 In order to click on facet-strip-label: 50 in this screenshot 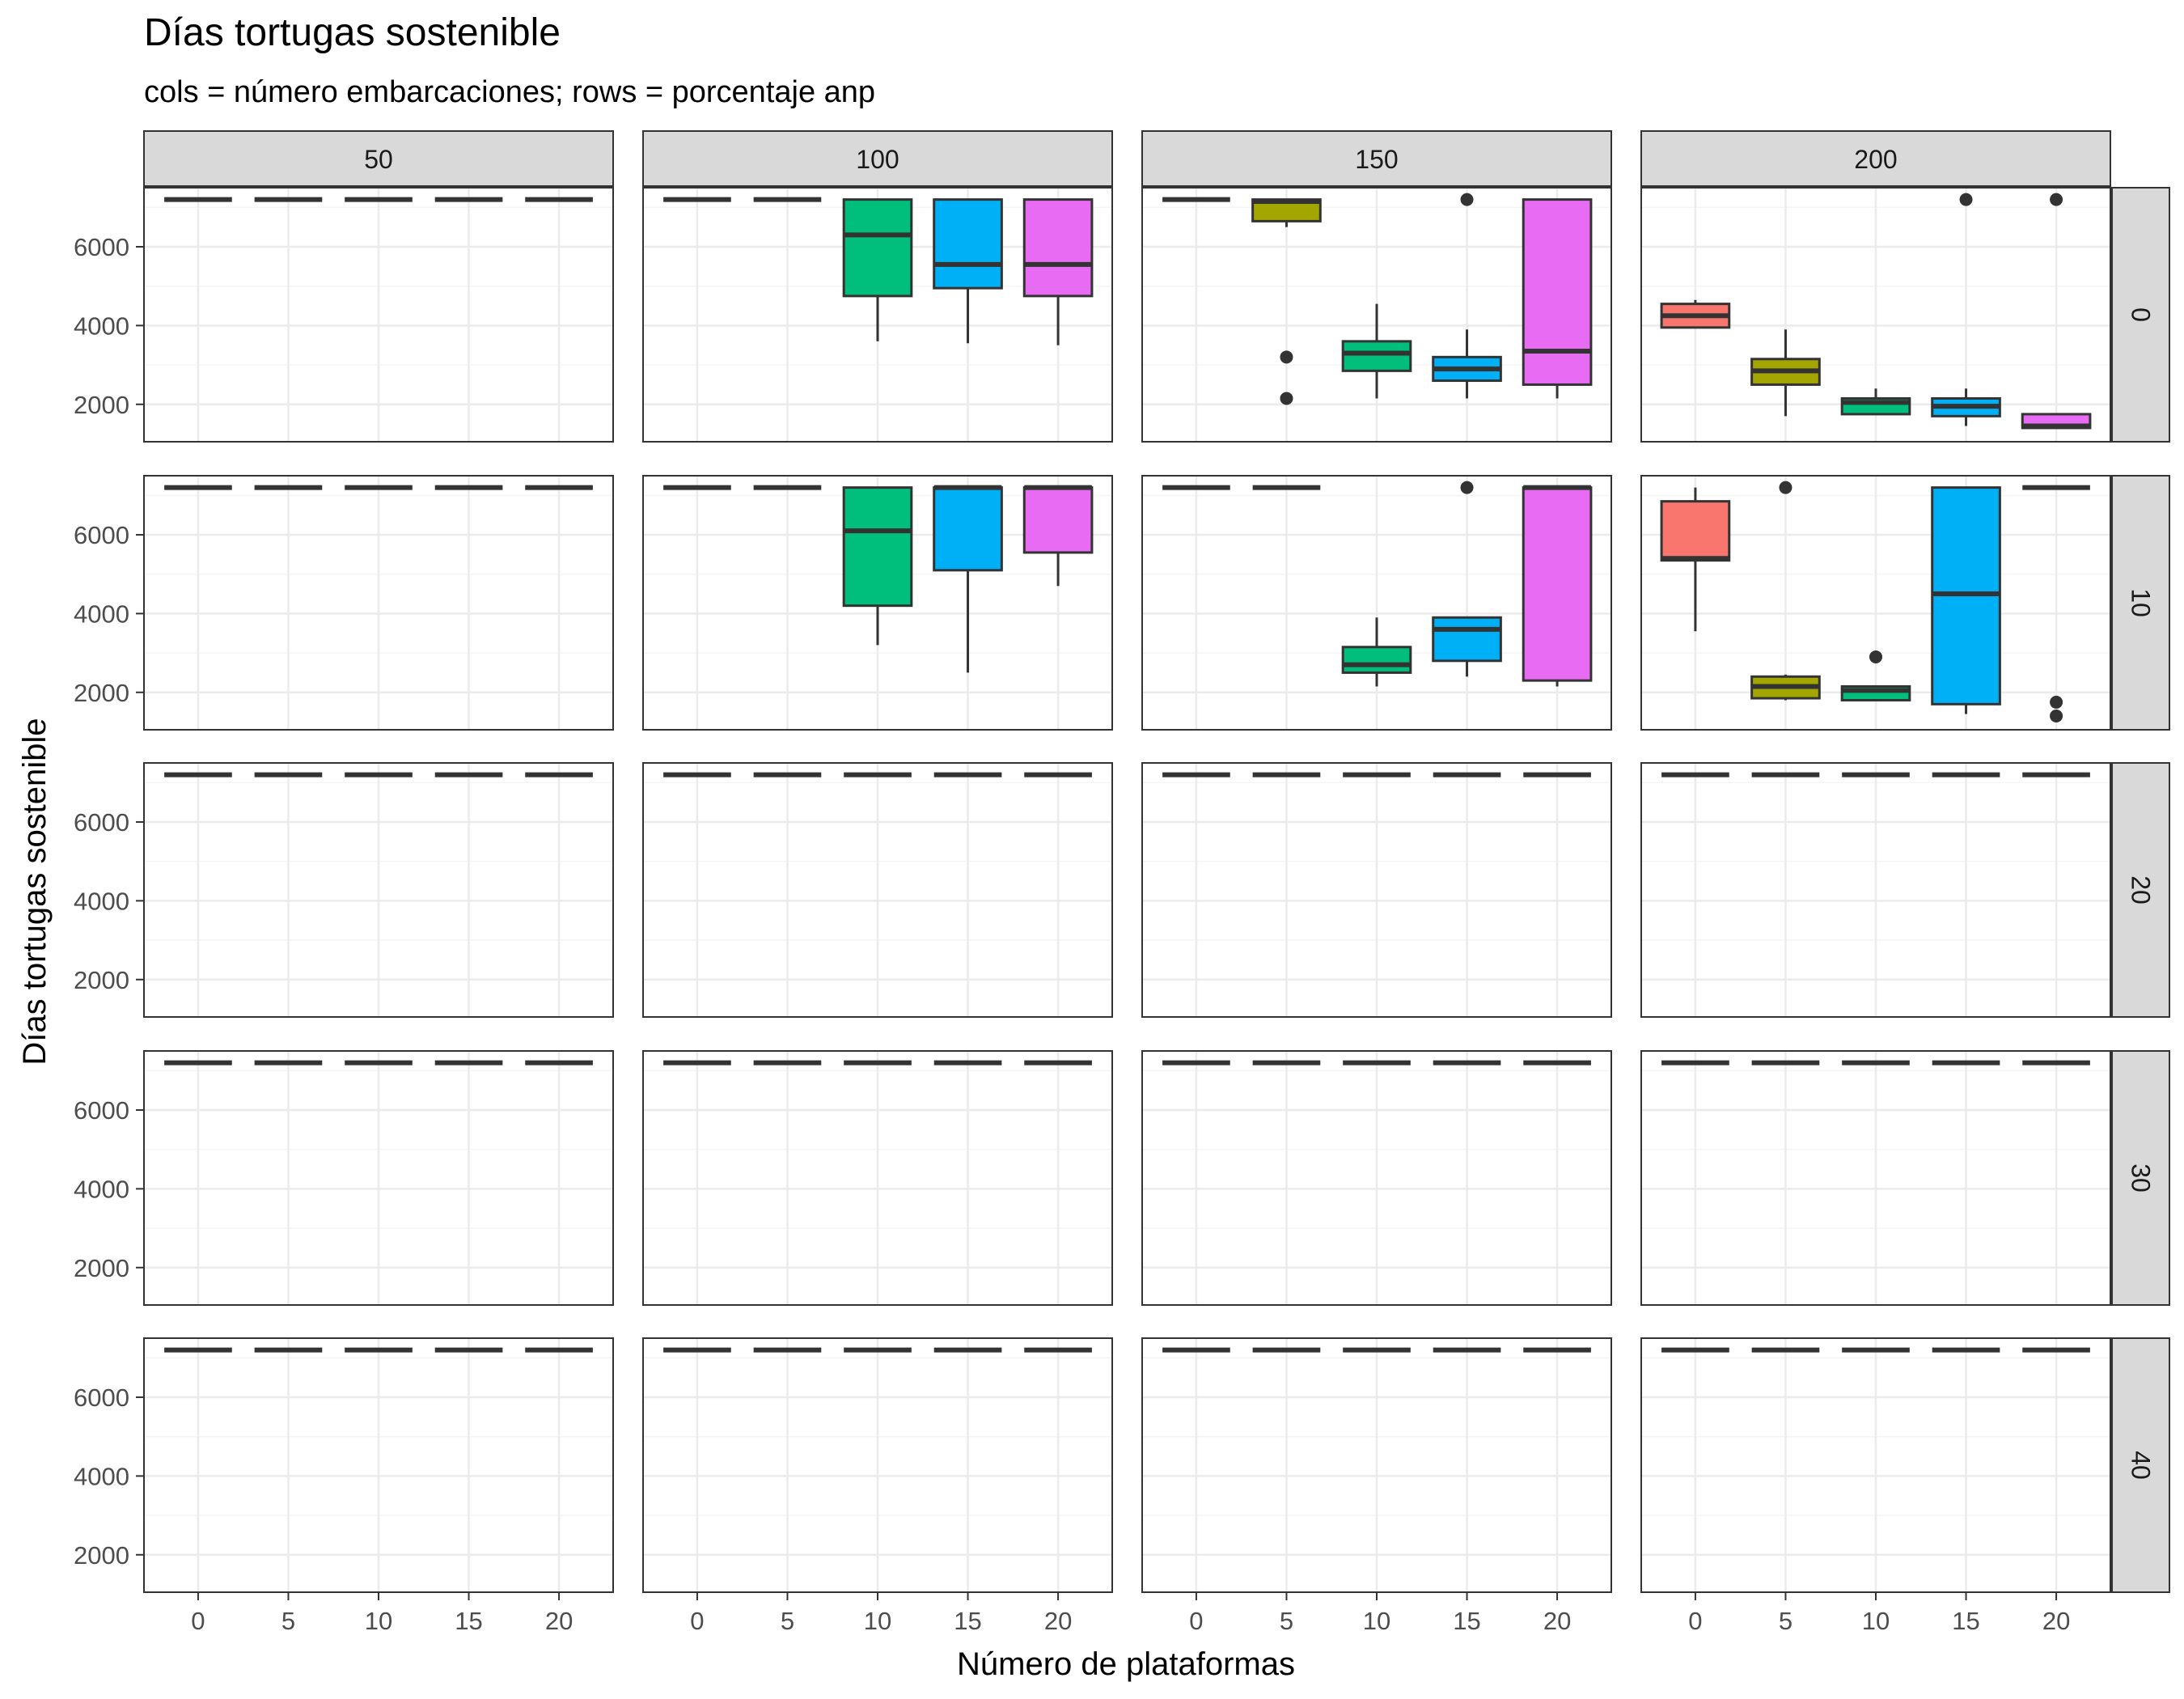, I will do `click(378, 159)`.